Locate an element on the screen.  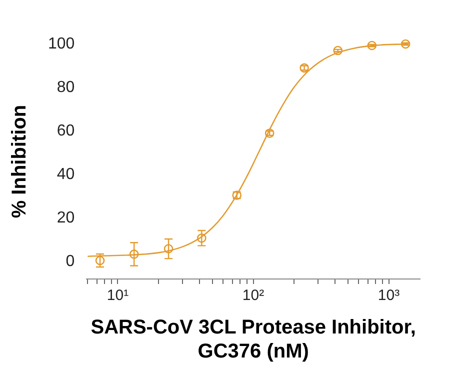
y-tick-label: 100 is located at coordinates (61, 43).